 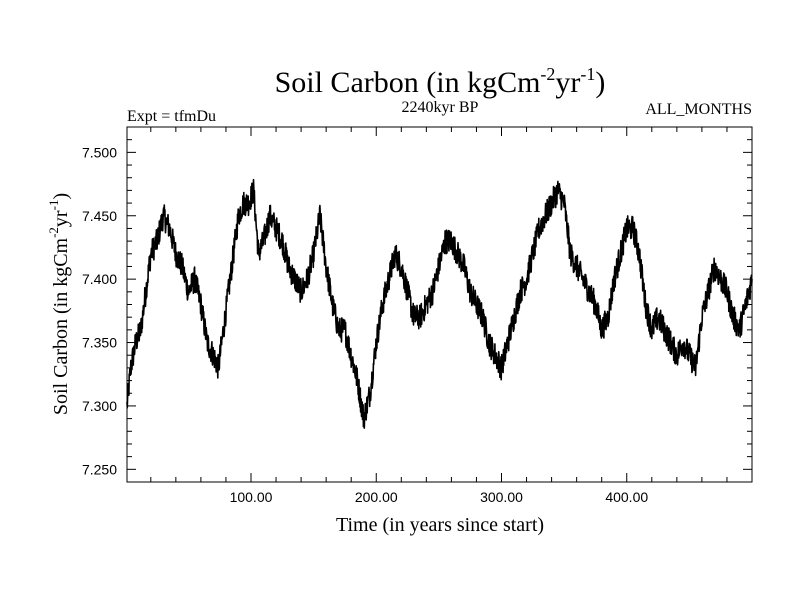 I want to click on y-axis-label: Soil Carbon (in kgCm-2yr-1), so click(x=59, y=304).